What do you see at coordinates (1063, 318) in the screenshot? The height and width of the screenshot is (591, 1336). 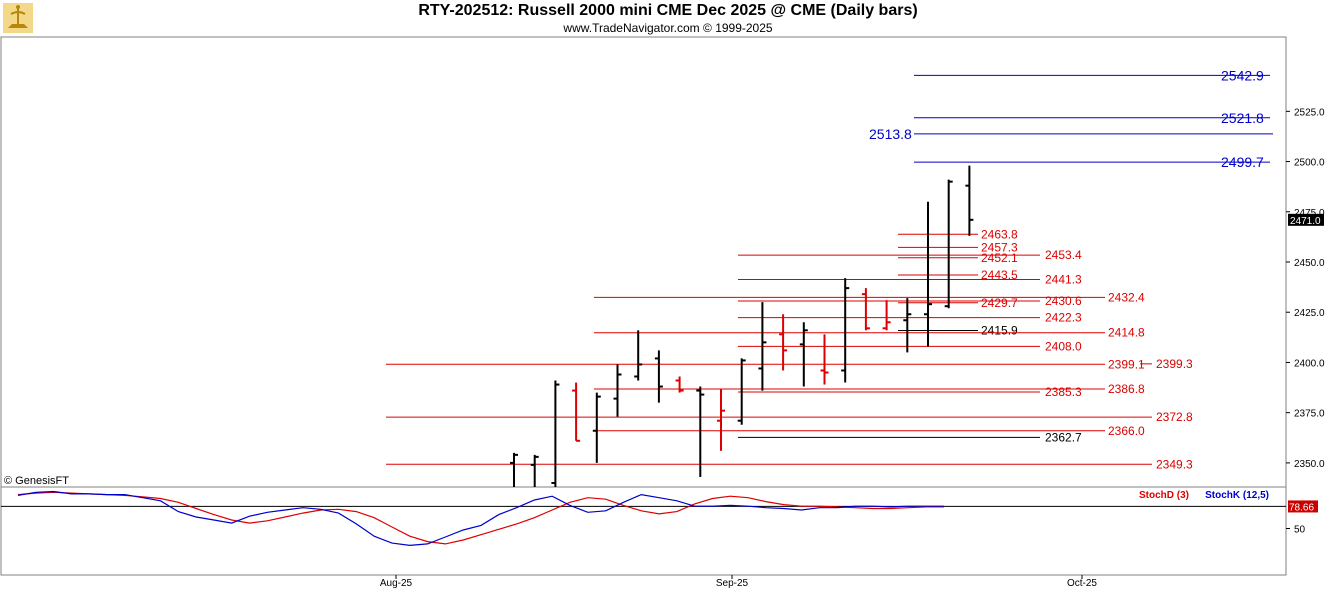 I see `level-label: 2422.3` at bounding box center [1063, 318].